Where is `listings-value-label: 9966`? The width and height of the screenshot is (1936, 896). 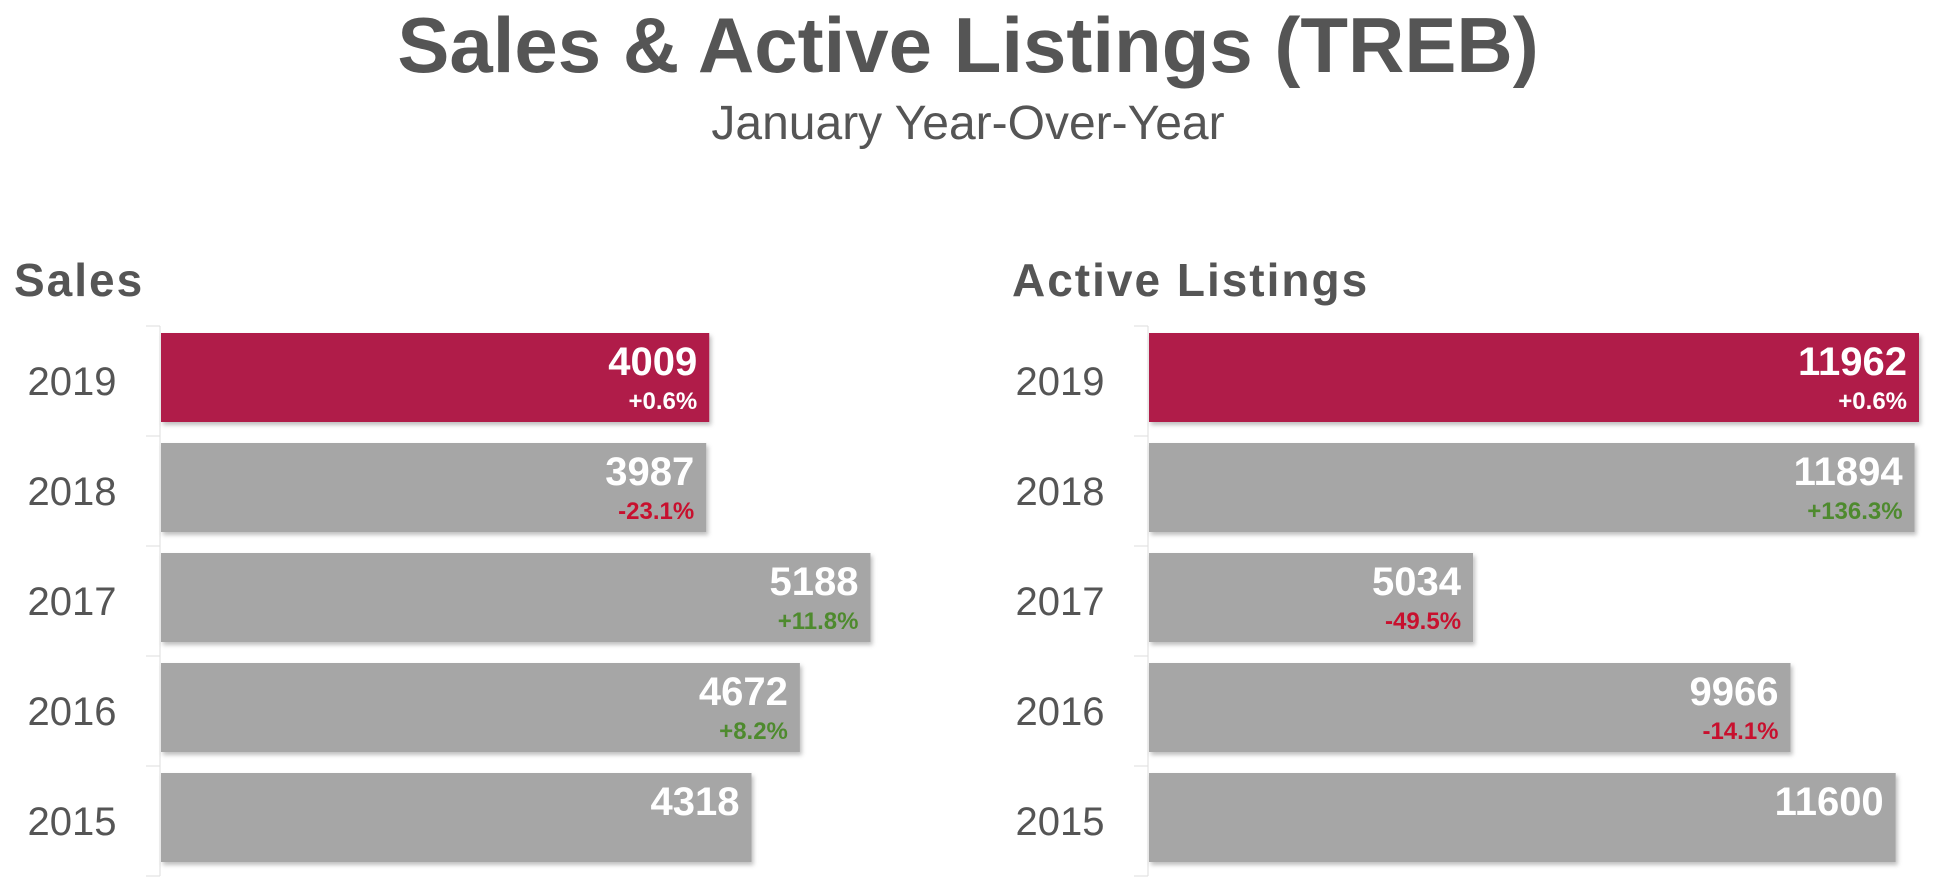 listings-value-label: 9966 is located at coordinates (1734, 692).